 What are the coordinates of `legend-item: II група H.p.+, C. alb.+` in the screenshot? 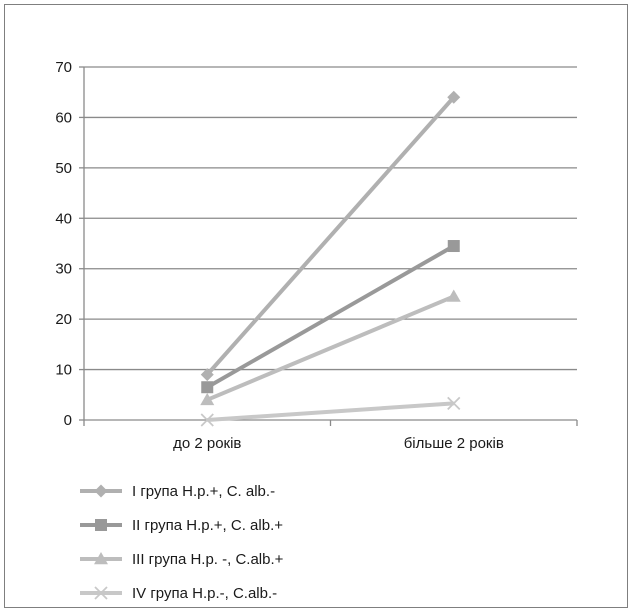 It's located at (181, 525).